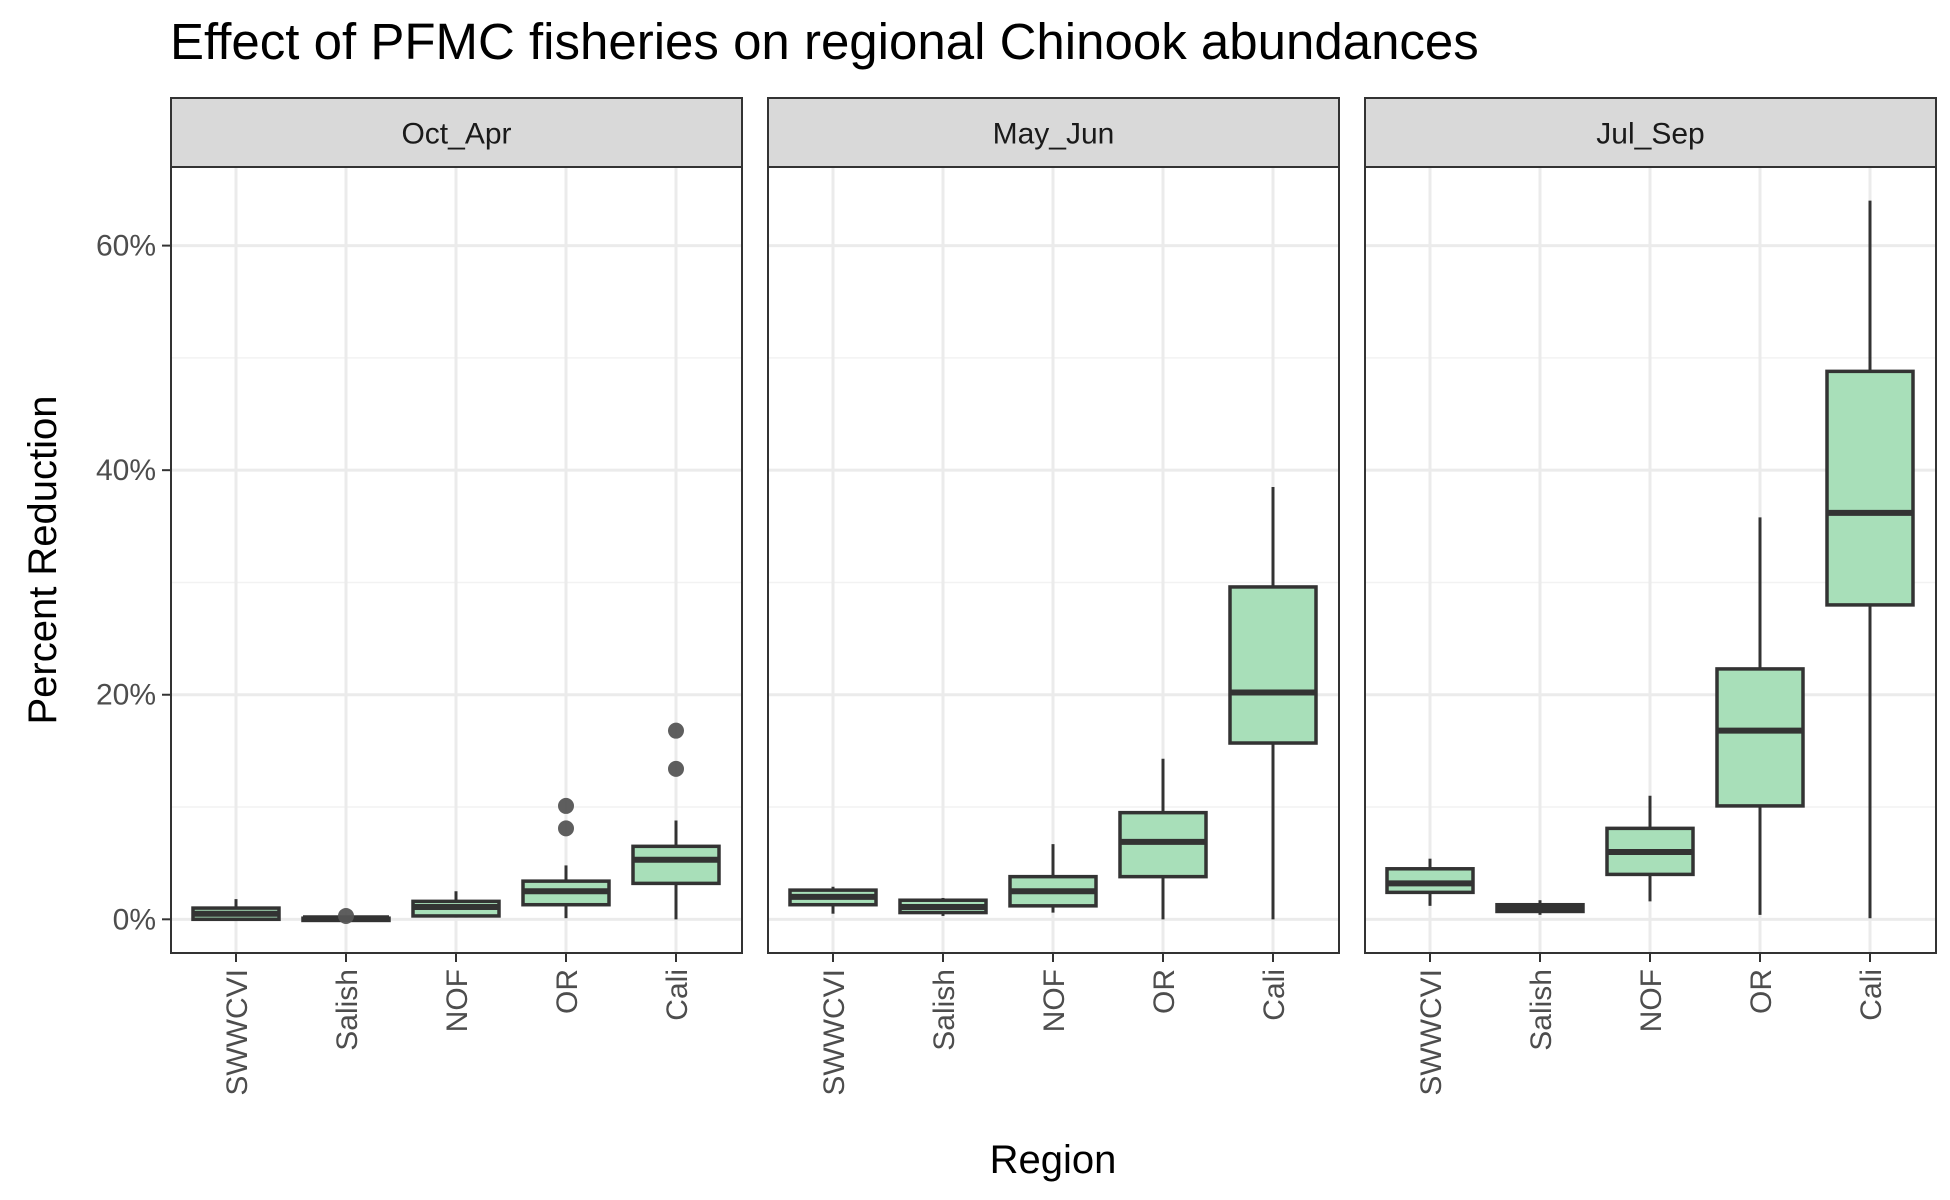  What do you see at coordinates (1540, 907) in the screenshot?
I see `box-Jul_Sep-Salish` at bounding box center [1540, 907].